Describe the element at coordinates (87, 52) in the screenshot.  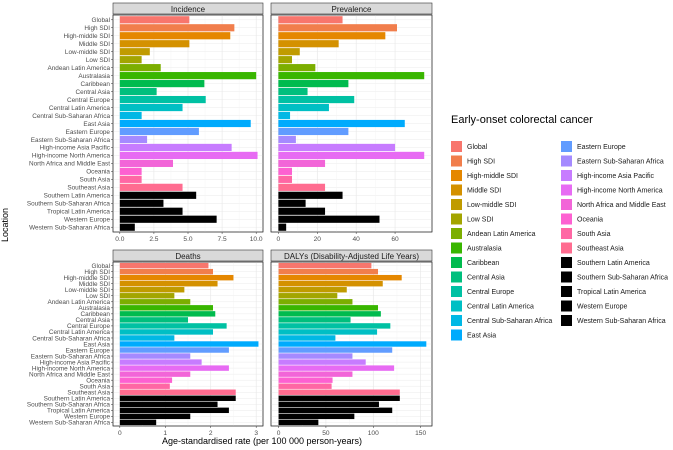
I see `y-tick-label: Low-middle SDI` at that location.